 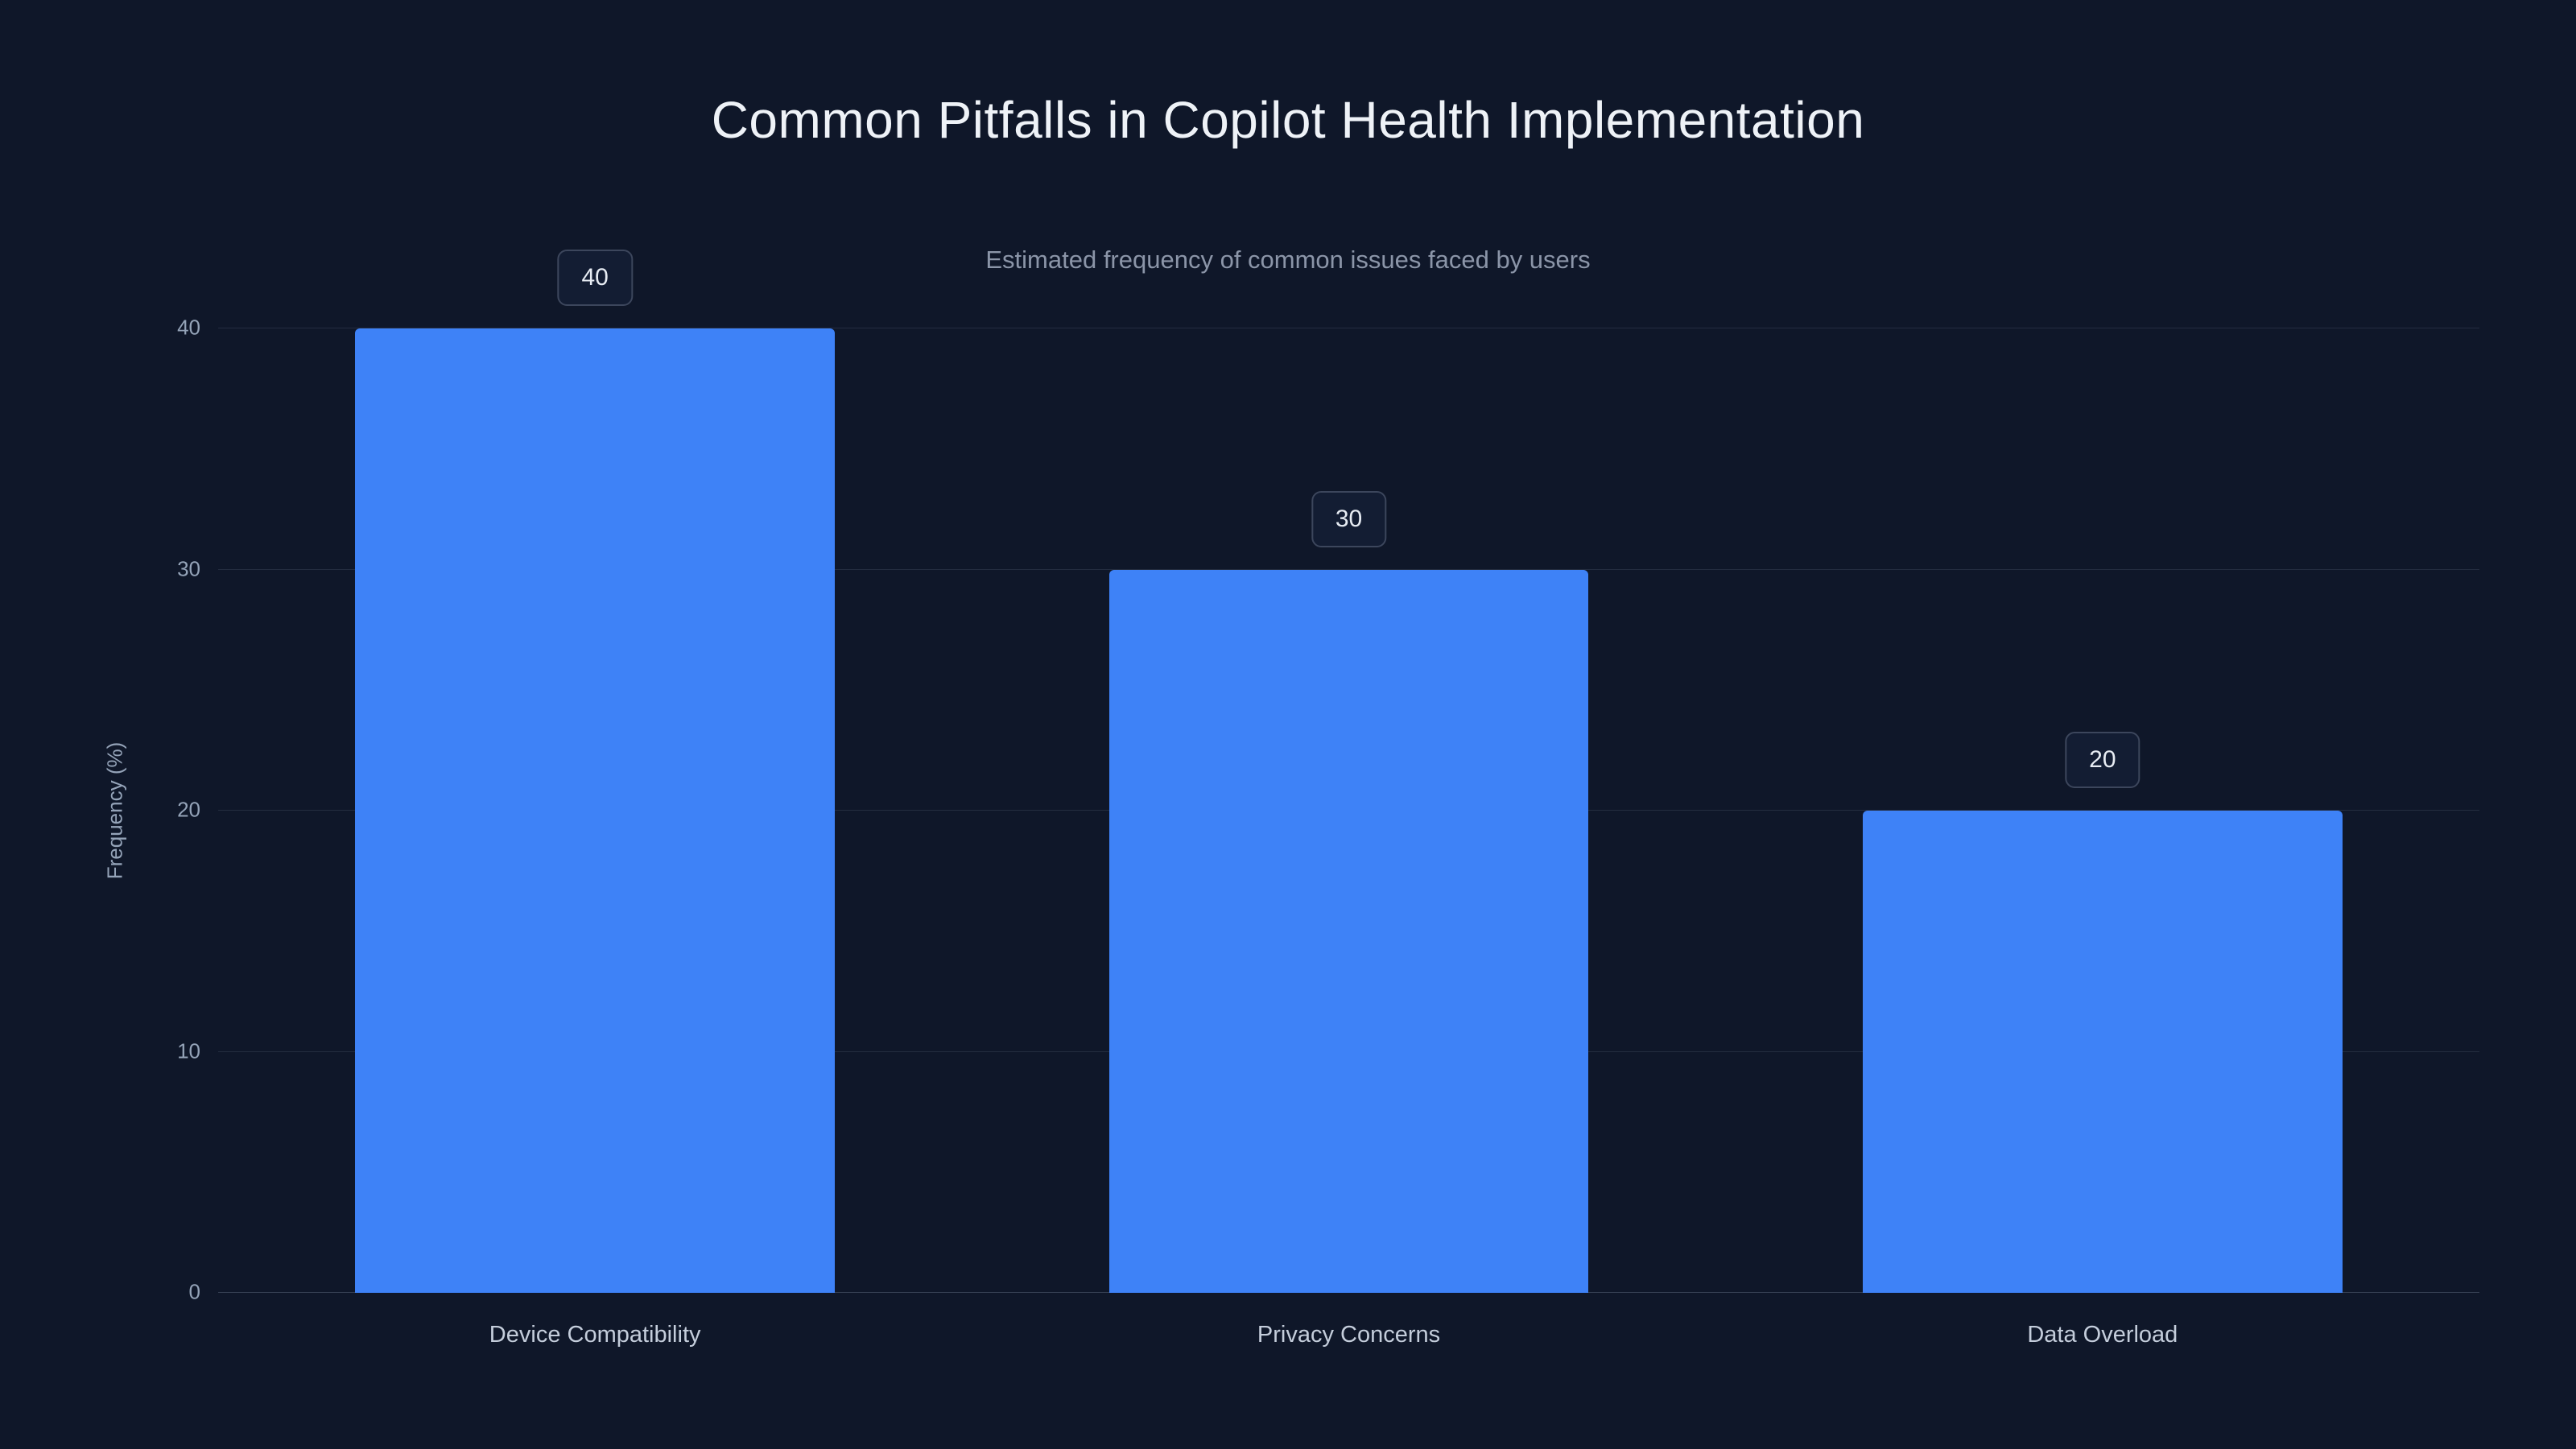 What do you see at coordinates (114, 810) in the screenshot?
I see `y-axis-title: Frequency (%)` at bounding box center [114, 810].